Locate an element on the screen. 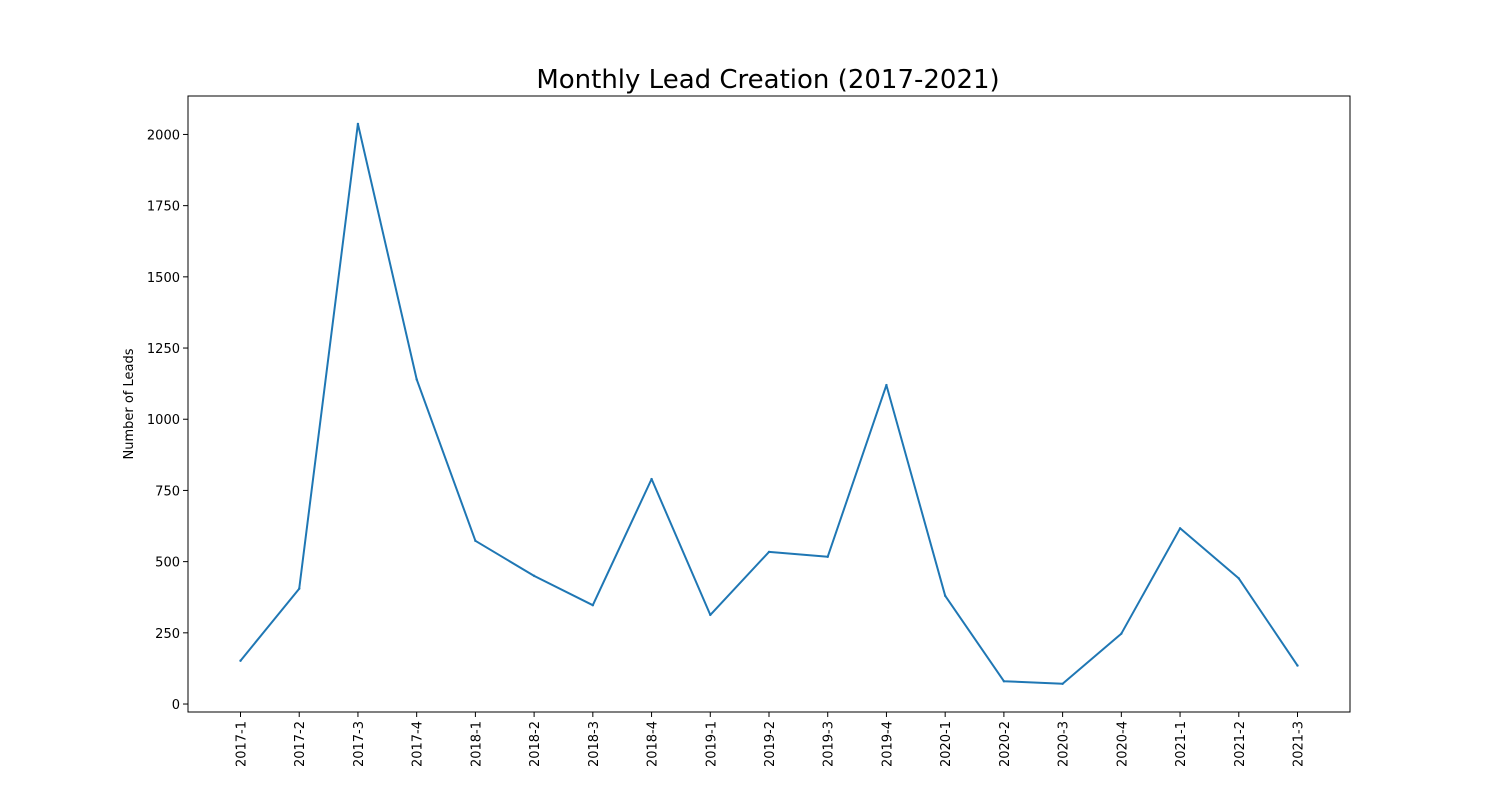 The image size is (1500, 800). x-tick-label: 2020-3 is located at coordinates (1064, 744).